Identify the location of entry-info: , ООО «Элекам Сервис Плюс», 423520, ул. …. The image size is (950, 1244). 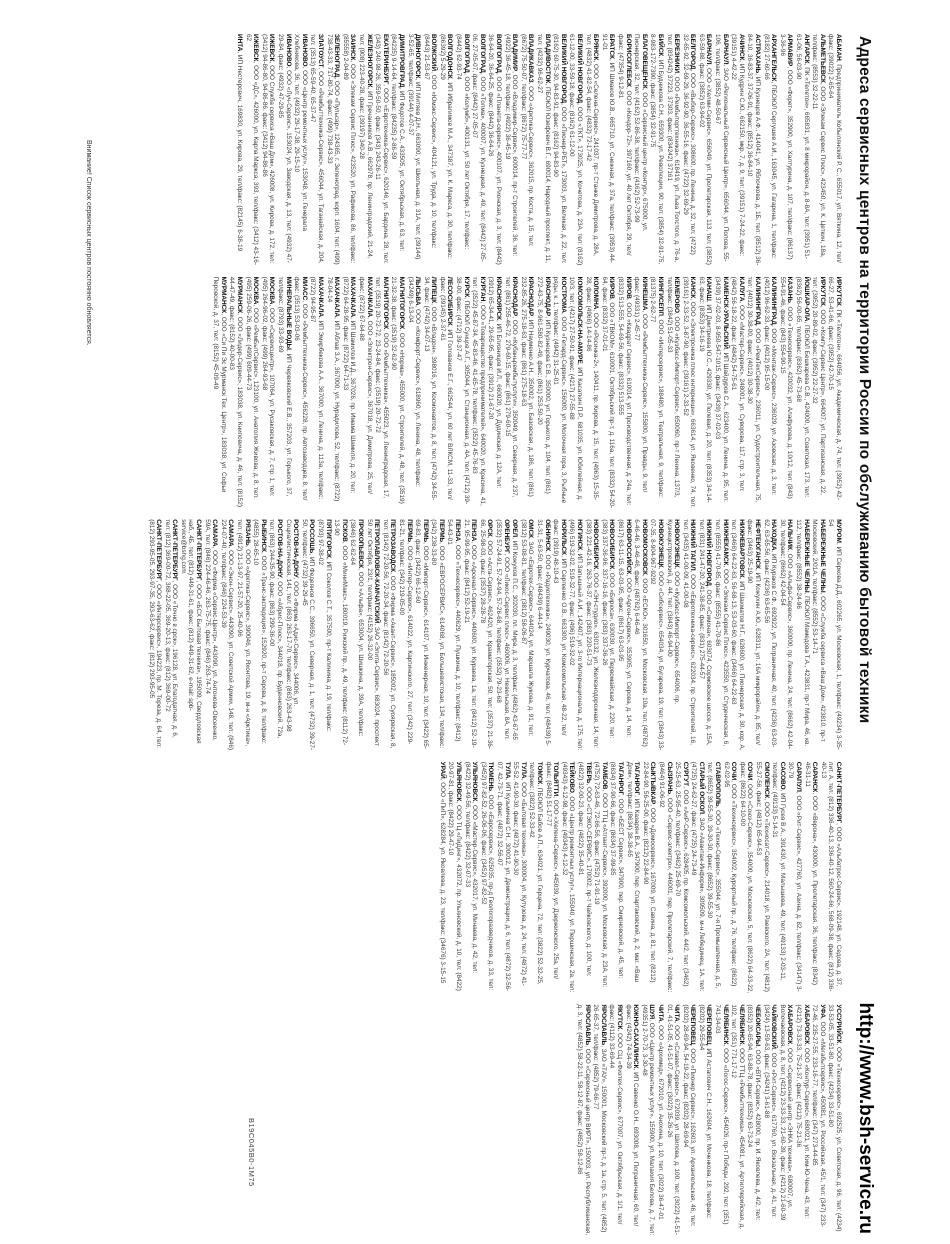
(349, 149).